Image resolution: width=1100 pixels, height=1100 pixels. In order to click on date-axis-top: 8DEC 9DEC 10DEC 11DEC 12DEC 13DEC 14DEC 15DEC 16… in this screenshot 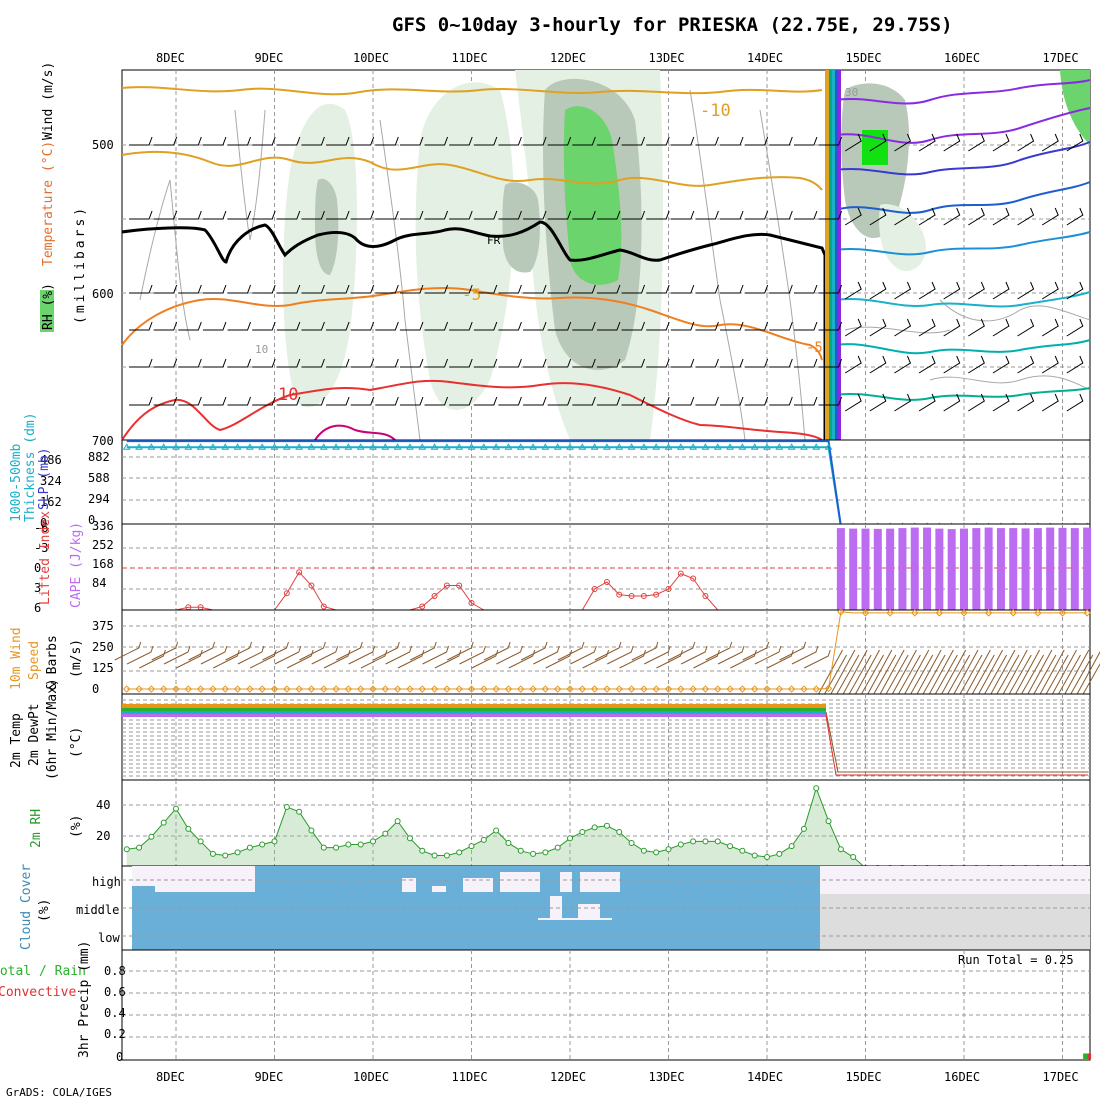, I will do `click(617, 58)`.